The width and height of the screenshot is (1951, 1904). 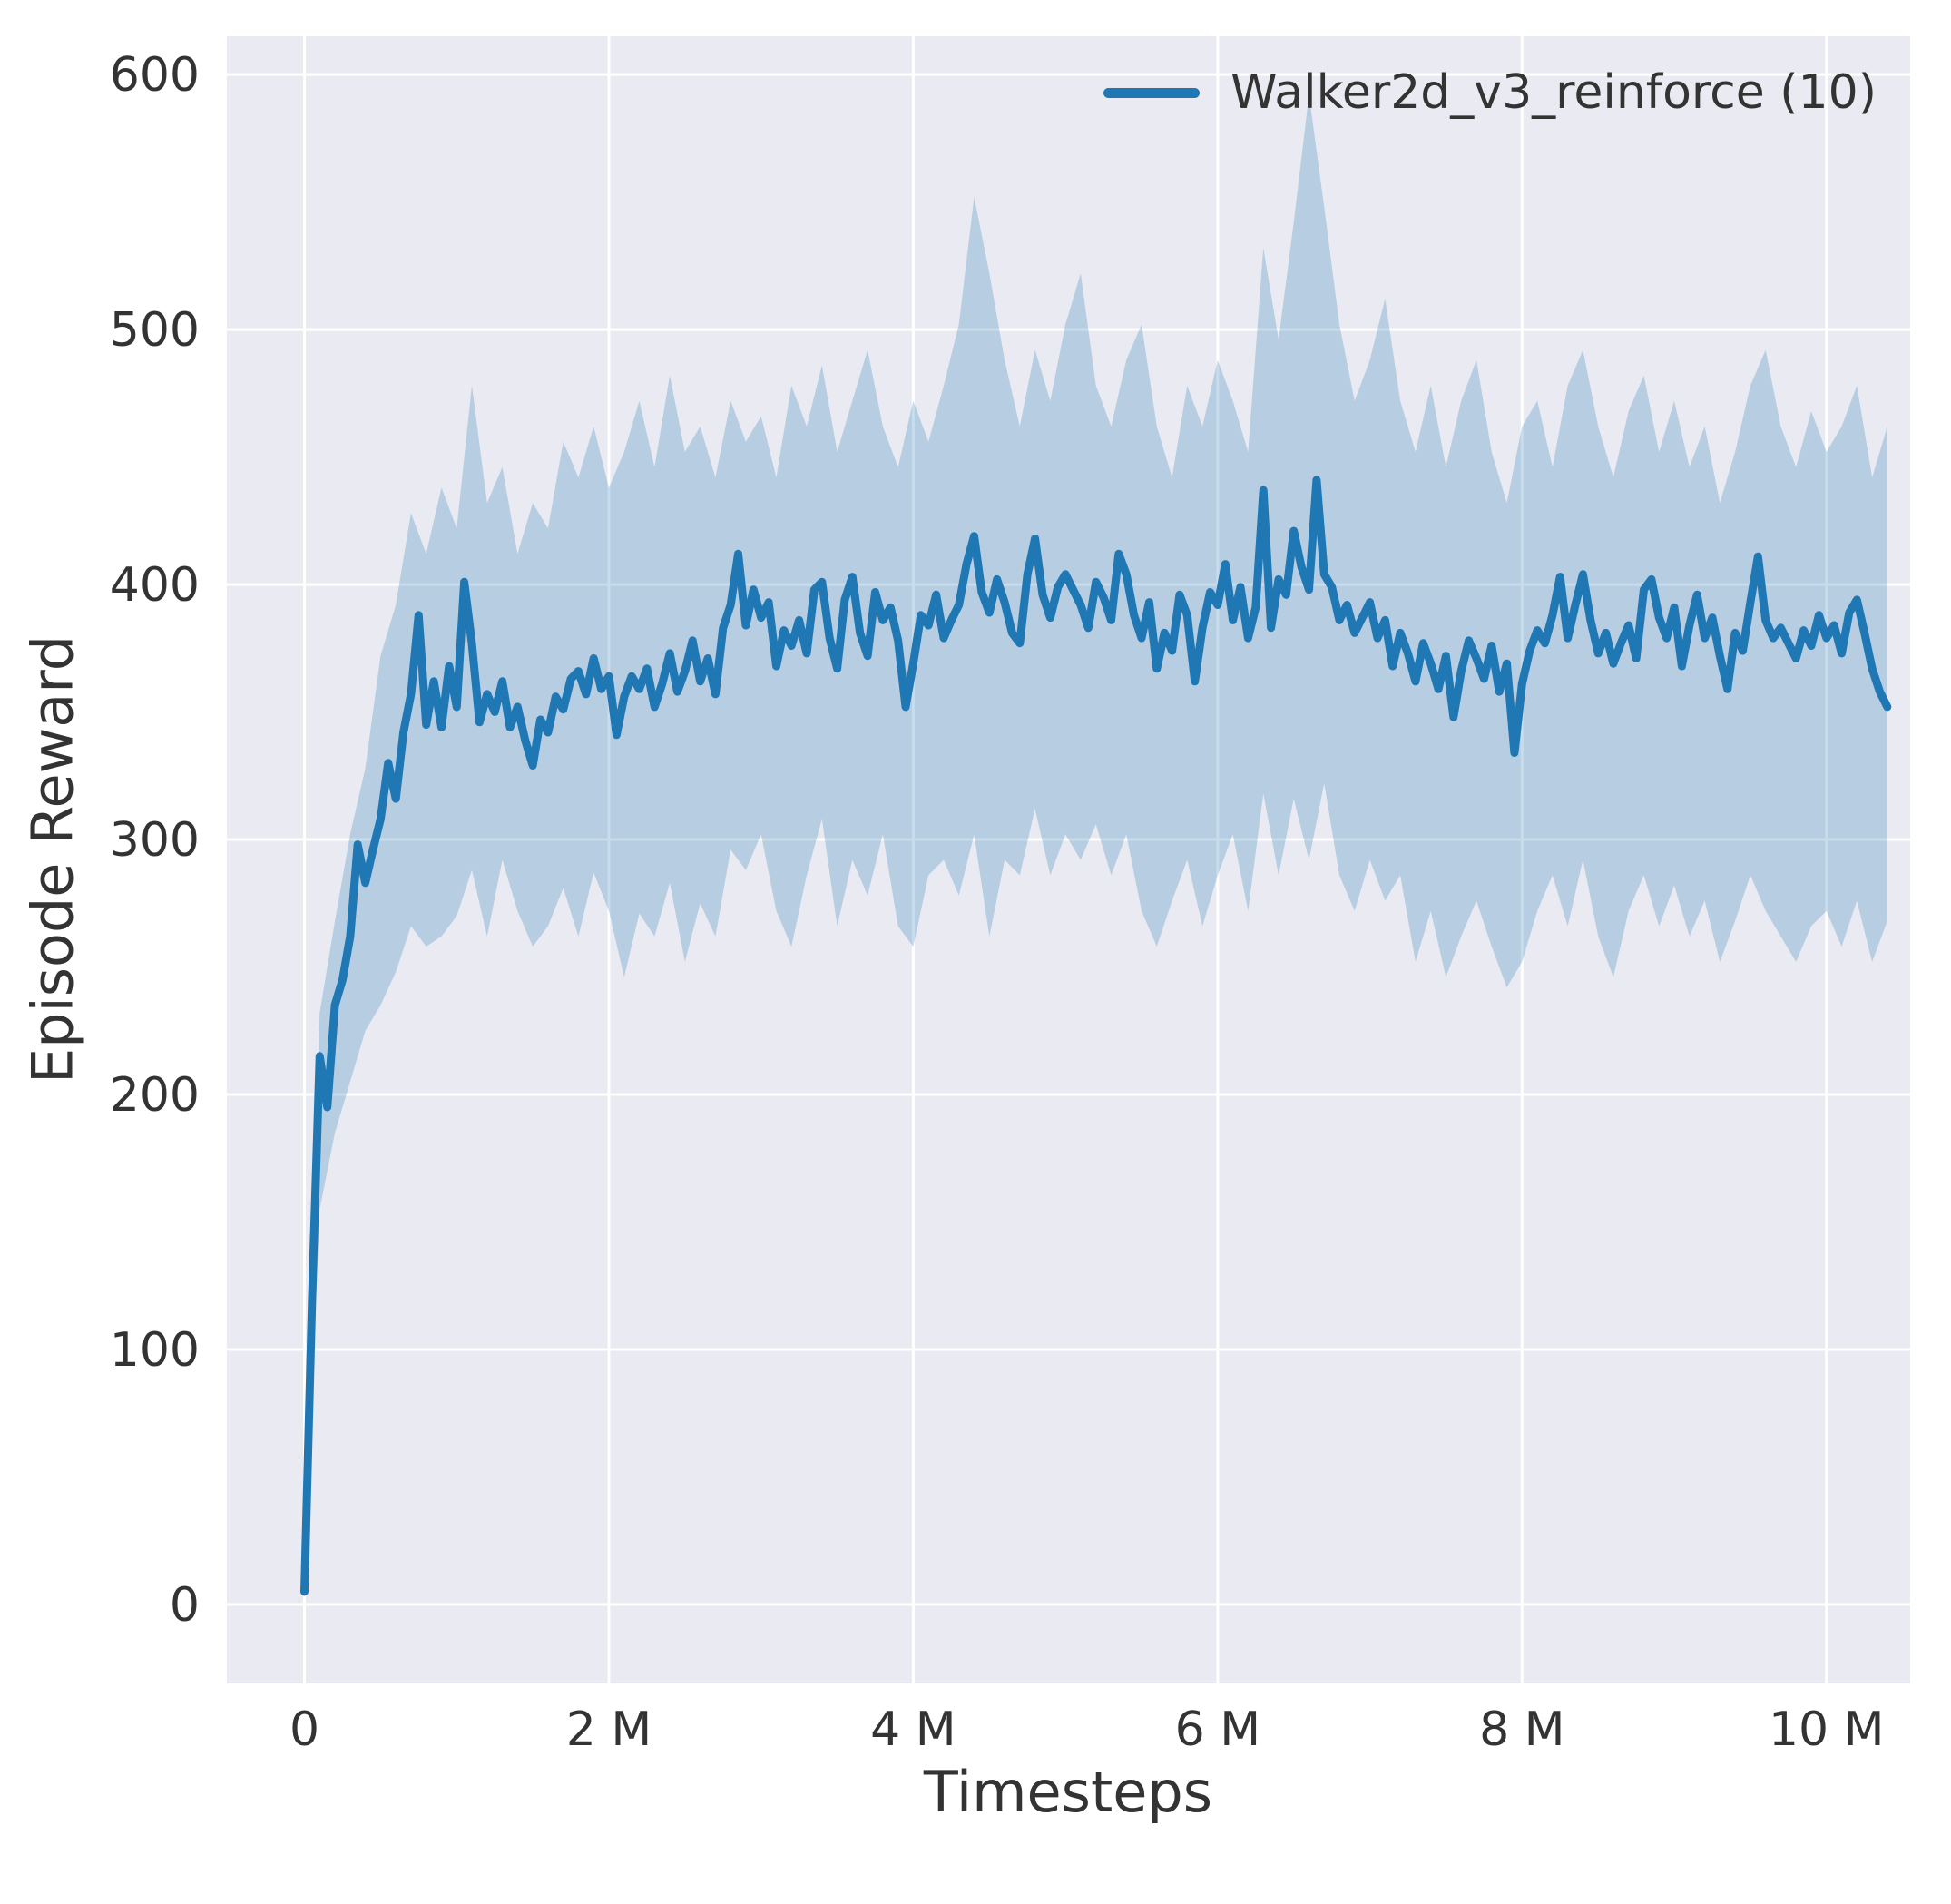 I want to click on legend-label: Walker2d_v3_reinforce (10), so click(x=1554, y=92).